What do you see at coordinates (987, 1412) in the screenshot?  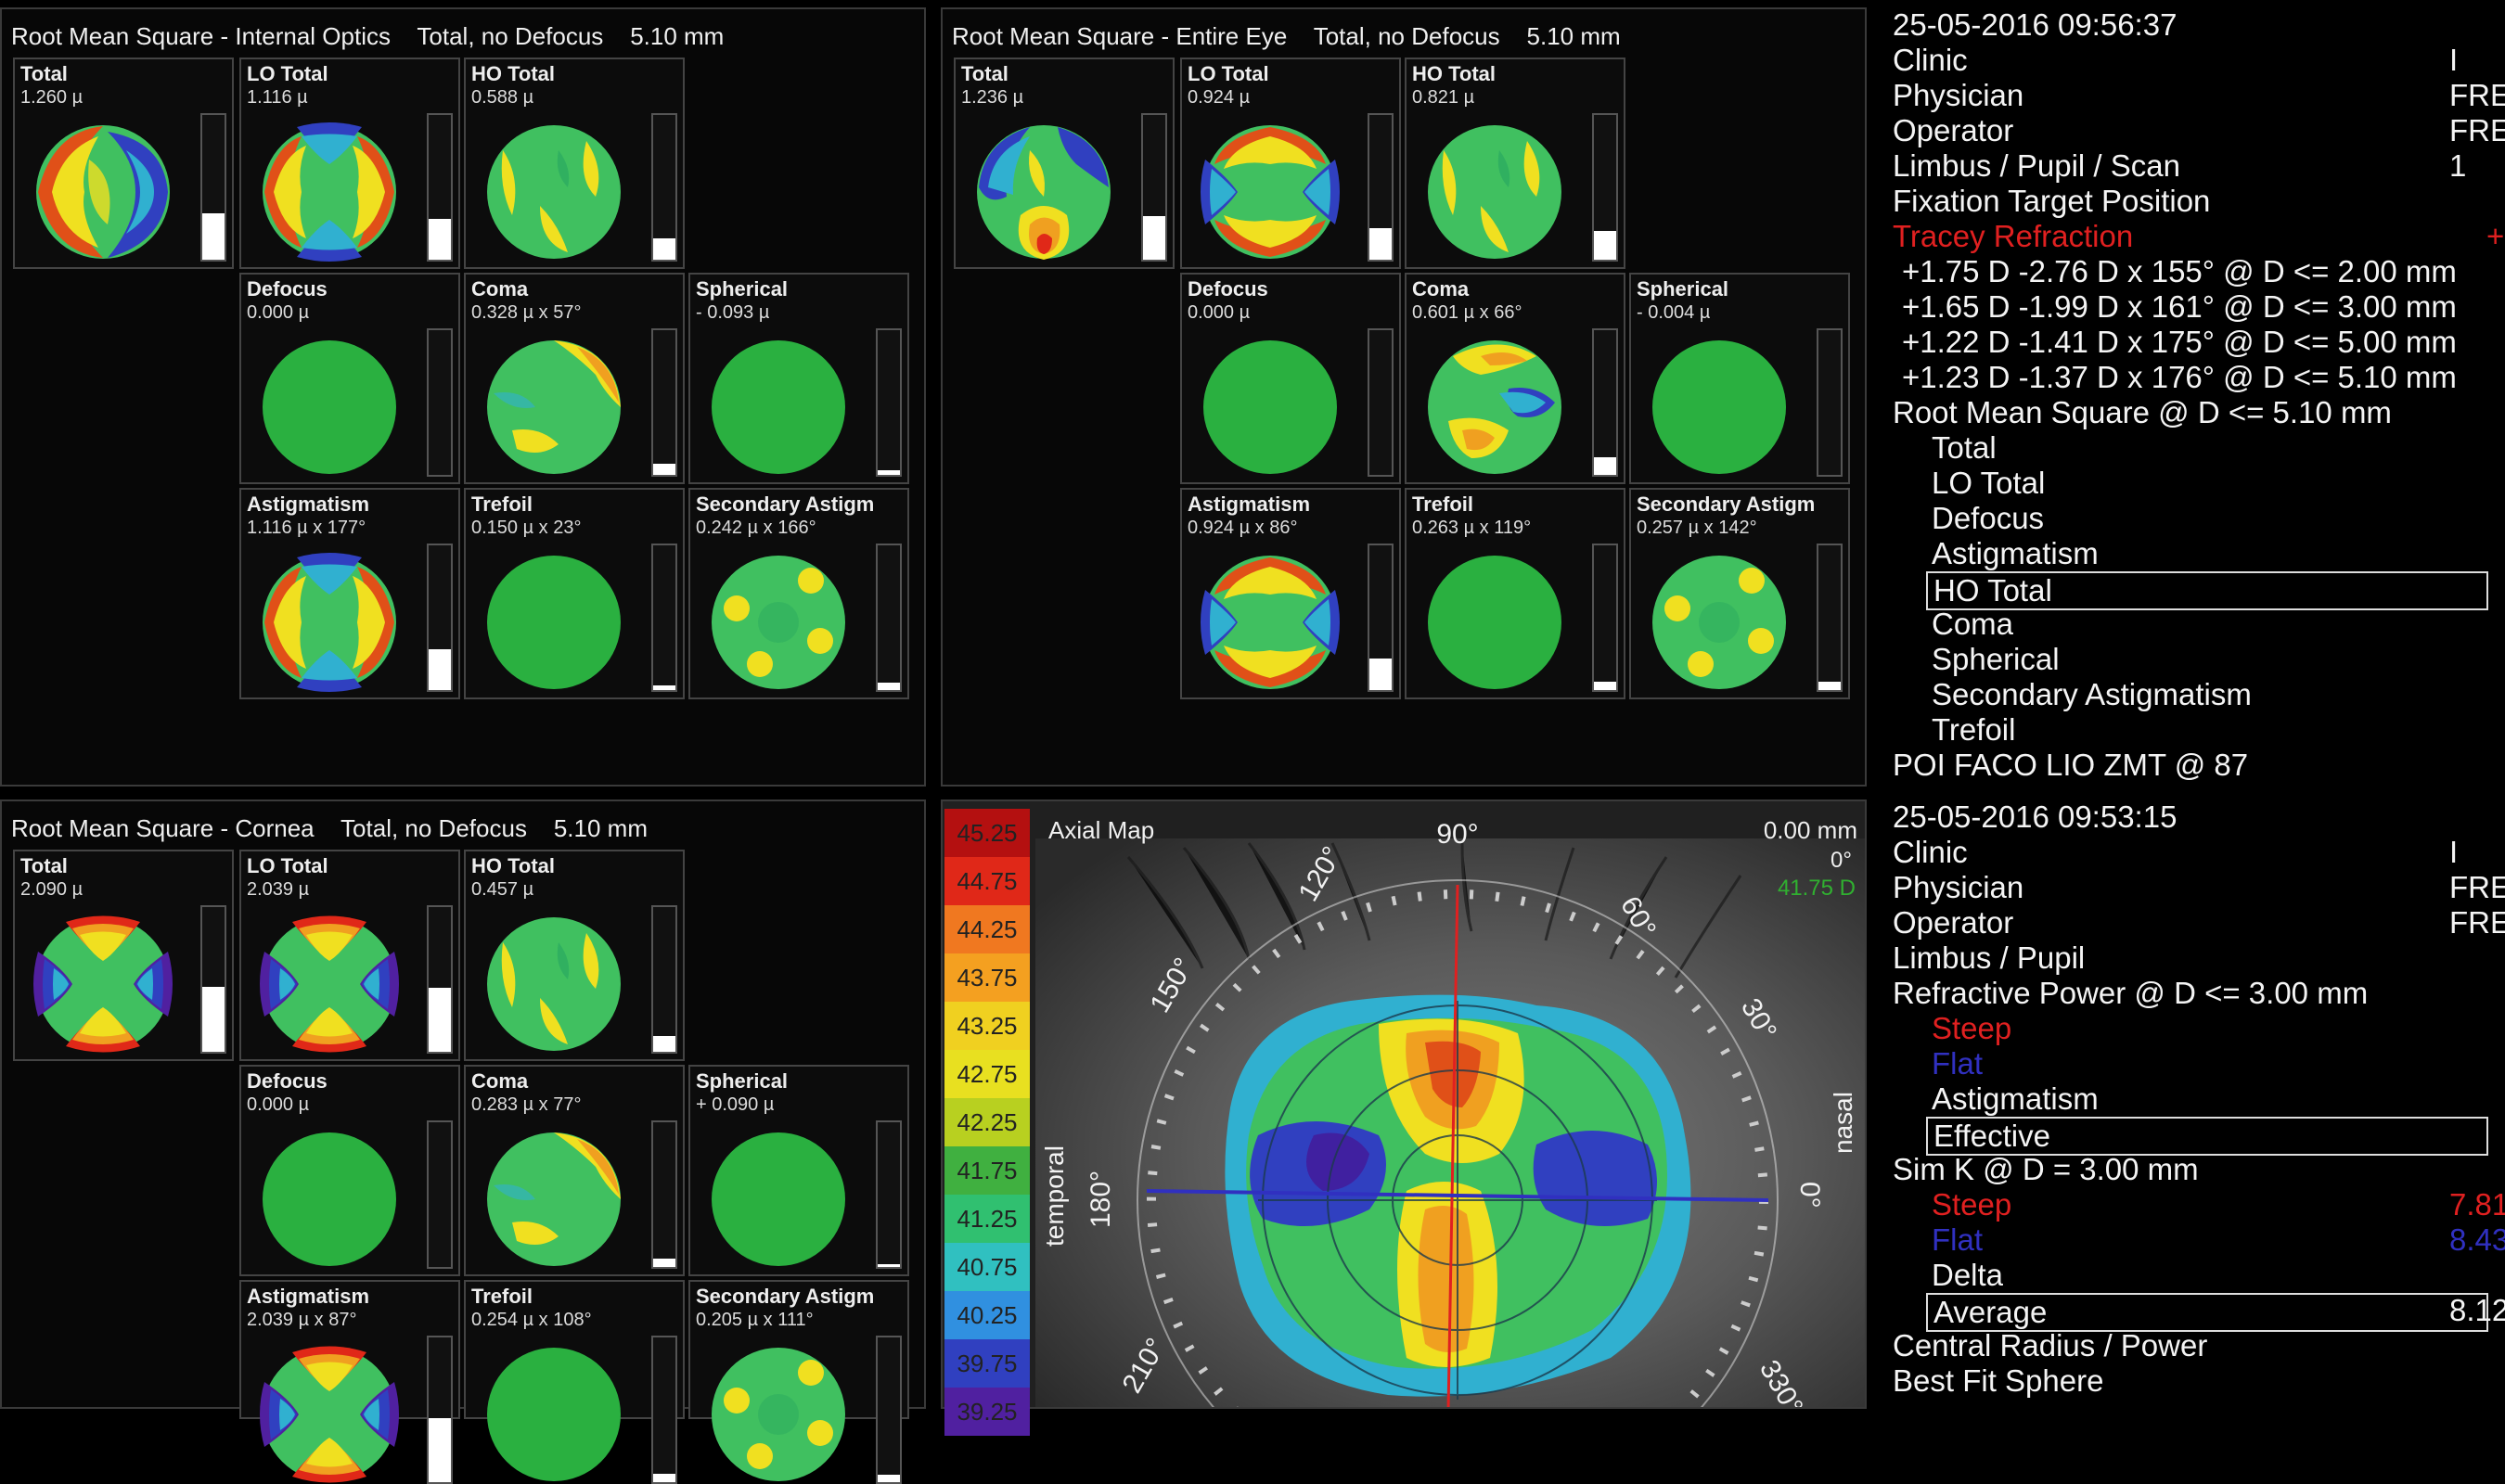 I see `scale-swatch: 39.25` at bounding box center [987, 1412].